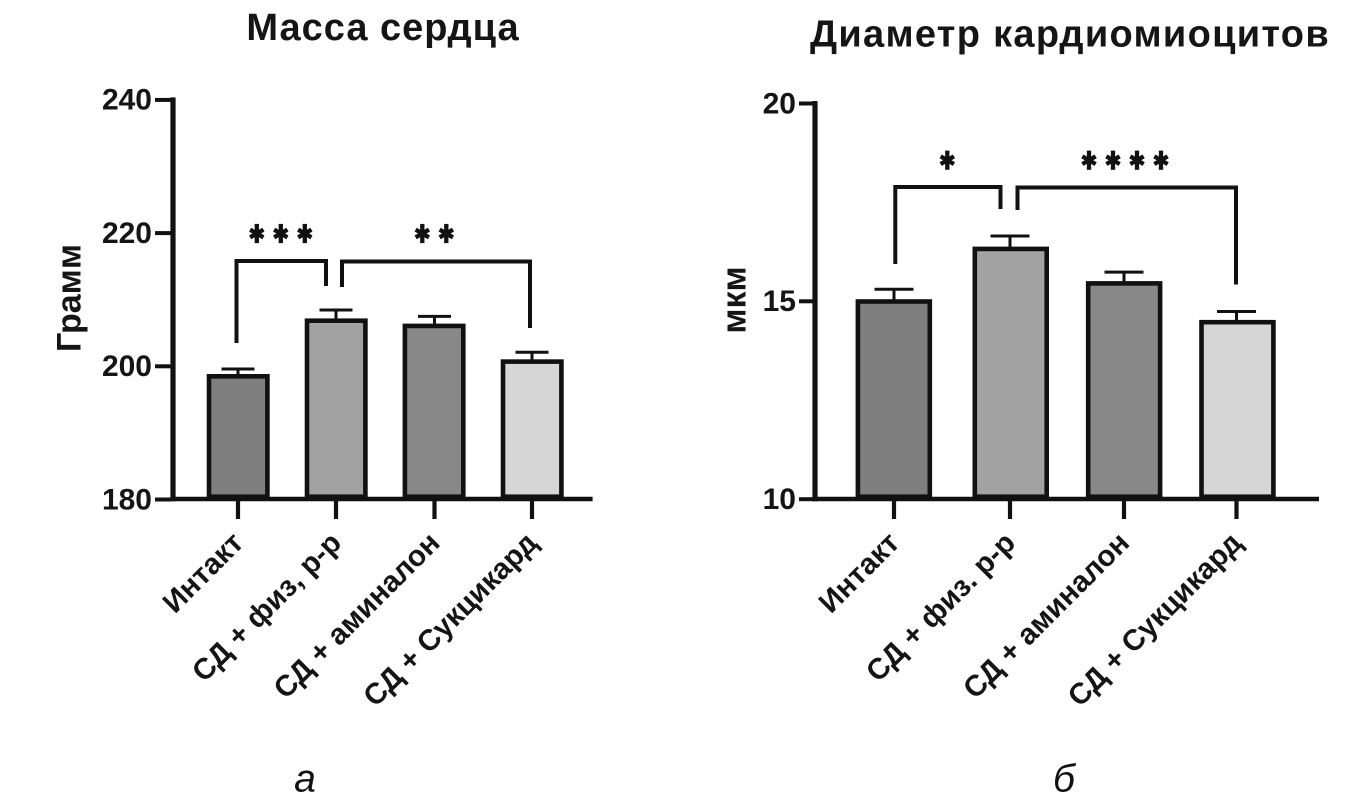 The image size is (1370, 811). I want to click on svg-text: 15, so click(779, 301).